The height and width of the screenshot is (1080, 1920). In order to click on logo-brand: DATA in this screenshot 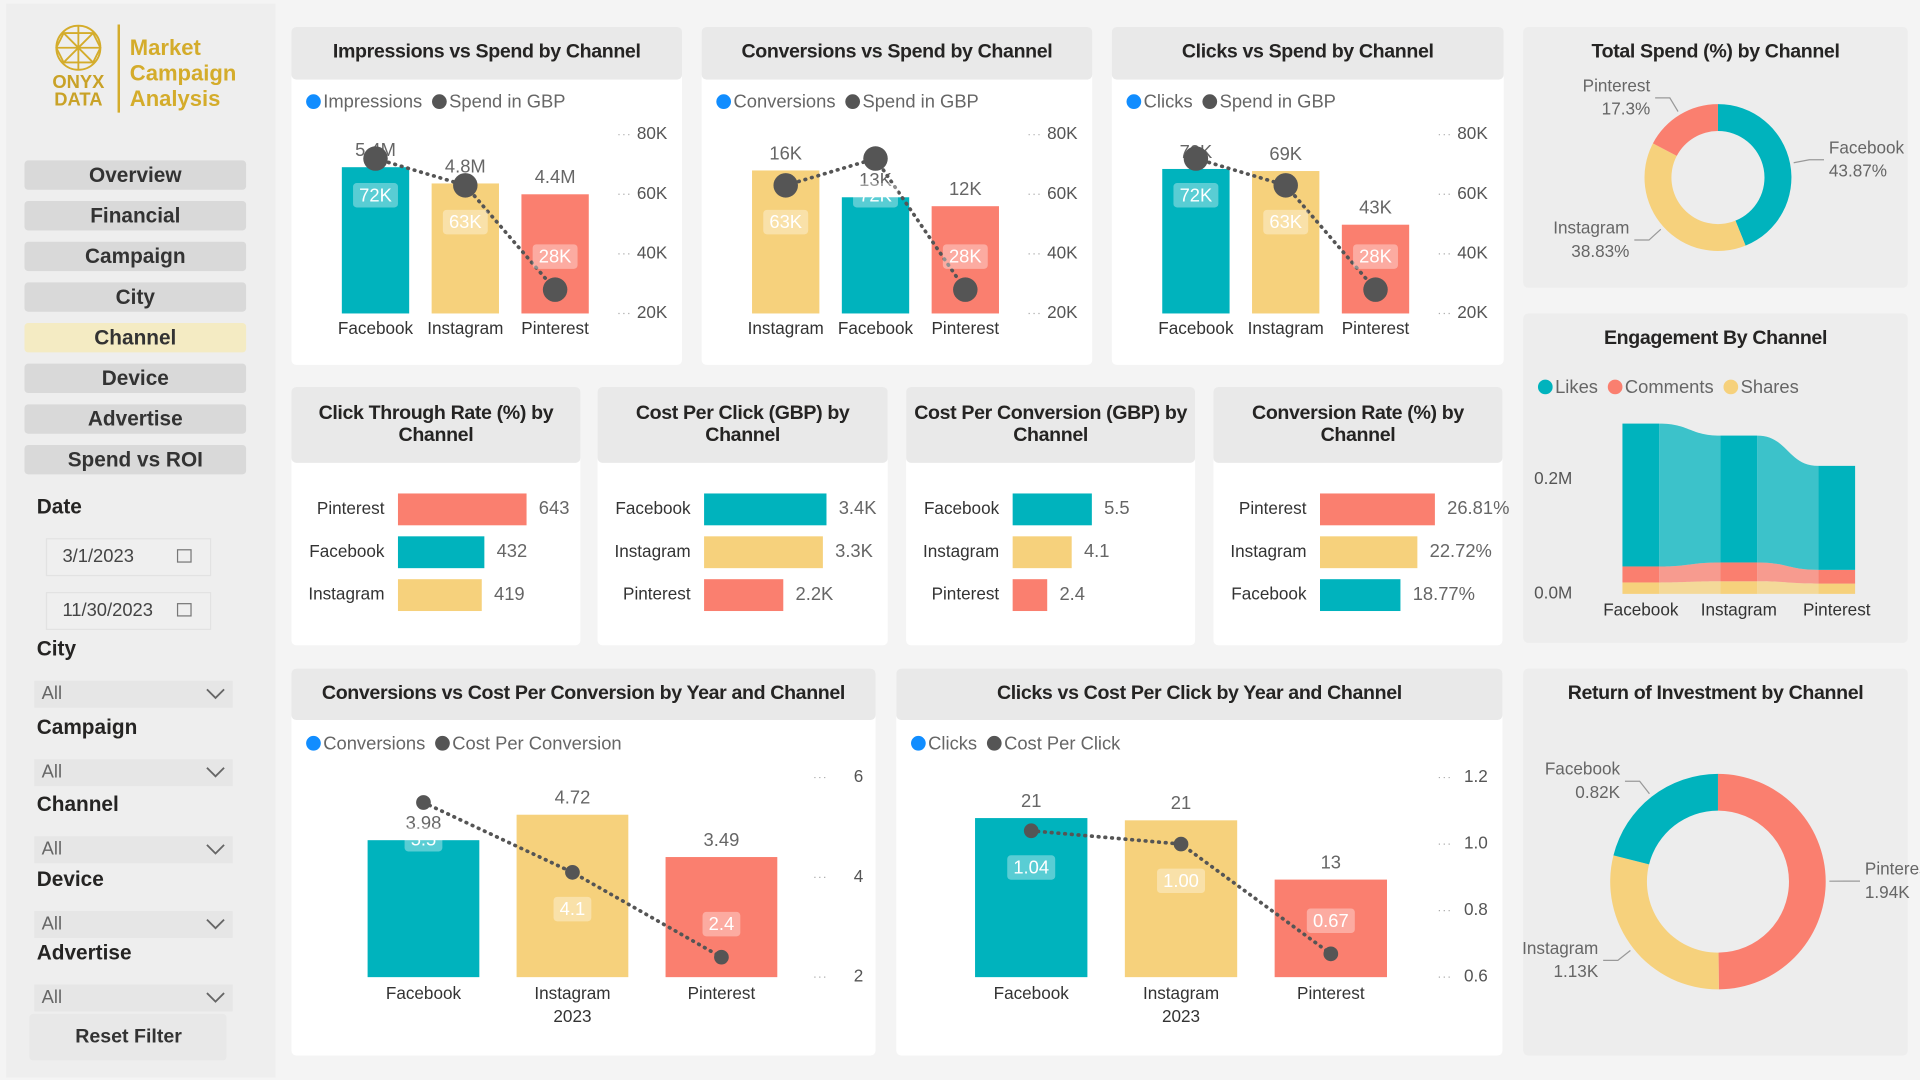, I will do `click(78, 98)`.